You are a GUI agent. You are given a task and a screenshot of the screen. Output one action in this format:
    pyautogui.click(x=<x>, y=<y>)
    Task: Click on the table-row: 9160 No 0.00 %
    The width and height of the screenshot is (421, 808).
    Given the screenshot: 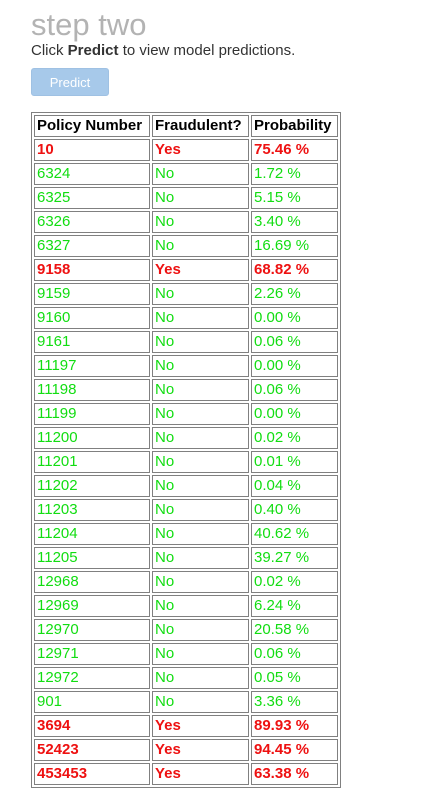 What is the action you would take?
    pyautogui.click(x=186, y=318)
    